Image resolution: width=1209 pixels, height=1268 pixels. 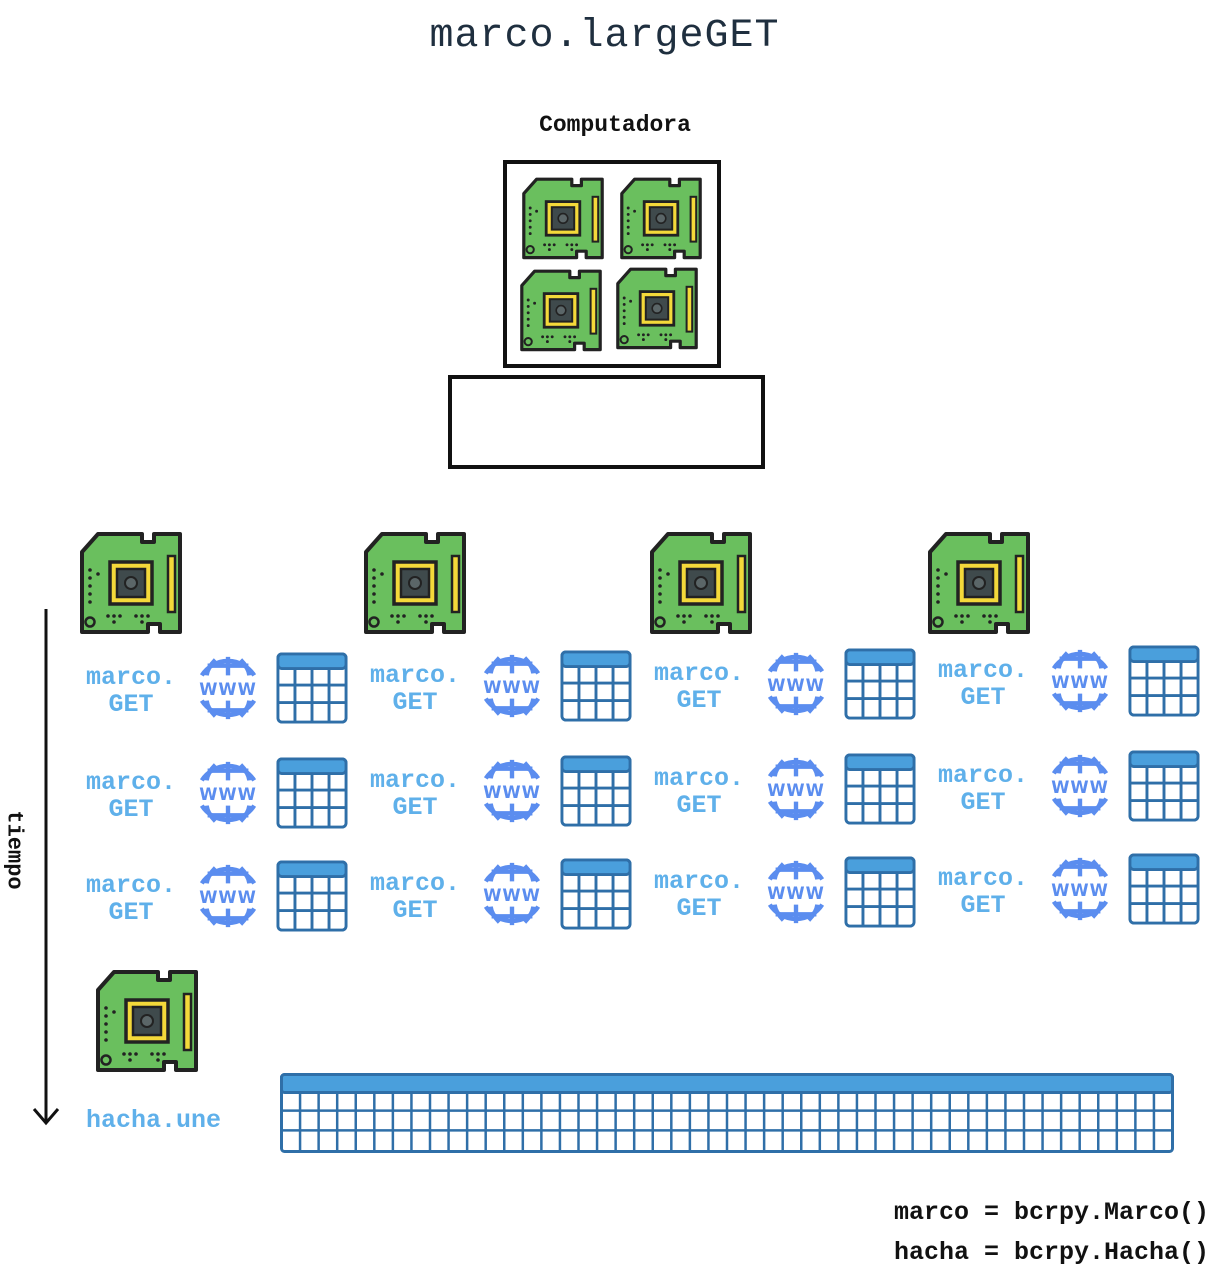 I want to click on code-line-hacha: hacha = bcrpy.Hacha(), so click(x=1051, y=1252).